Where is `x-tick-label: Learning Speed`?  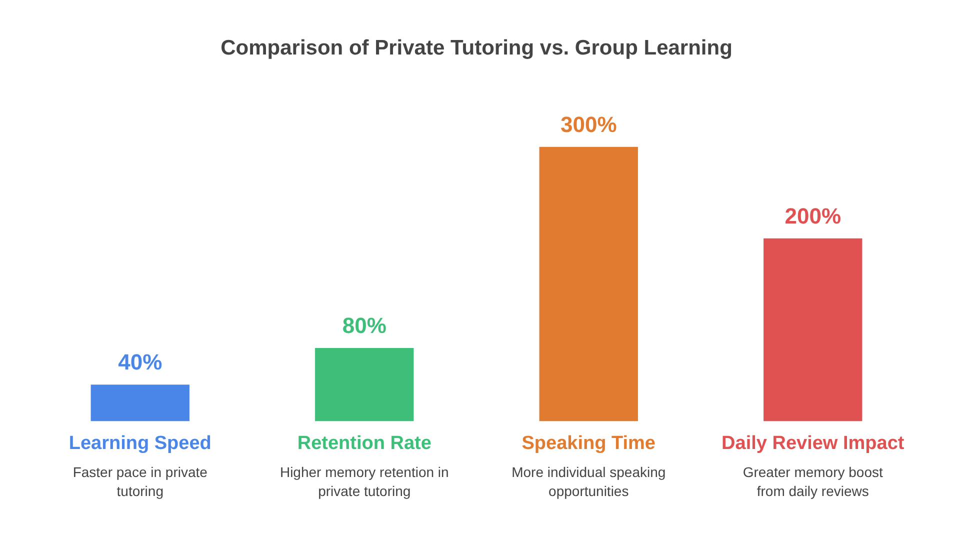
x-tick-label: Learning Speed is located at coordinates (140, 443).